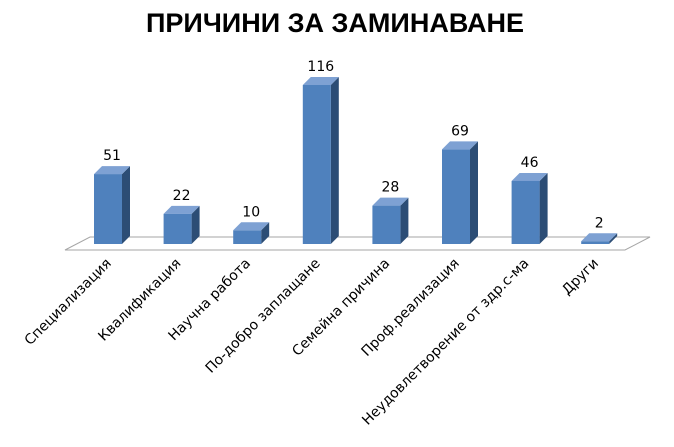 The height and width of the screenshot is (447, 674). Describe the element at coordinates (263, 316) in the screenshot. I see `x-tick-label: По-добро заплащане` at that location.